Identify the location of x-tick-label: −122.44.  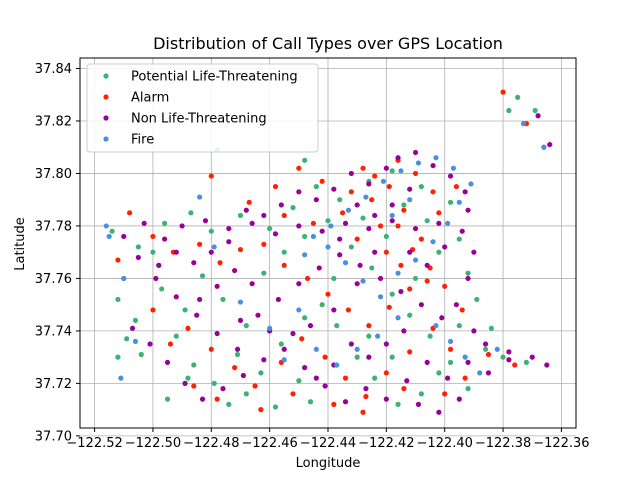
(328, 443).